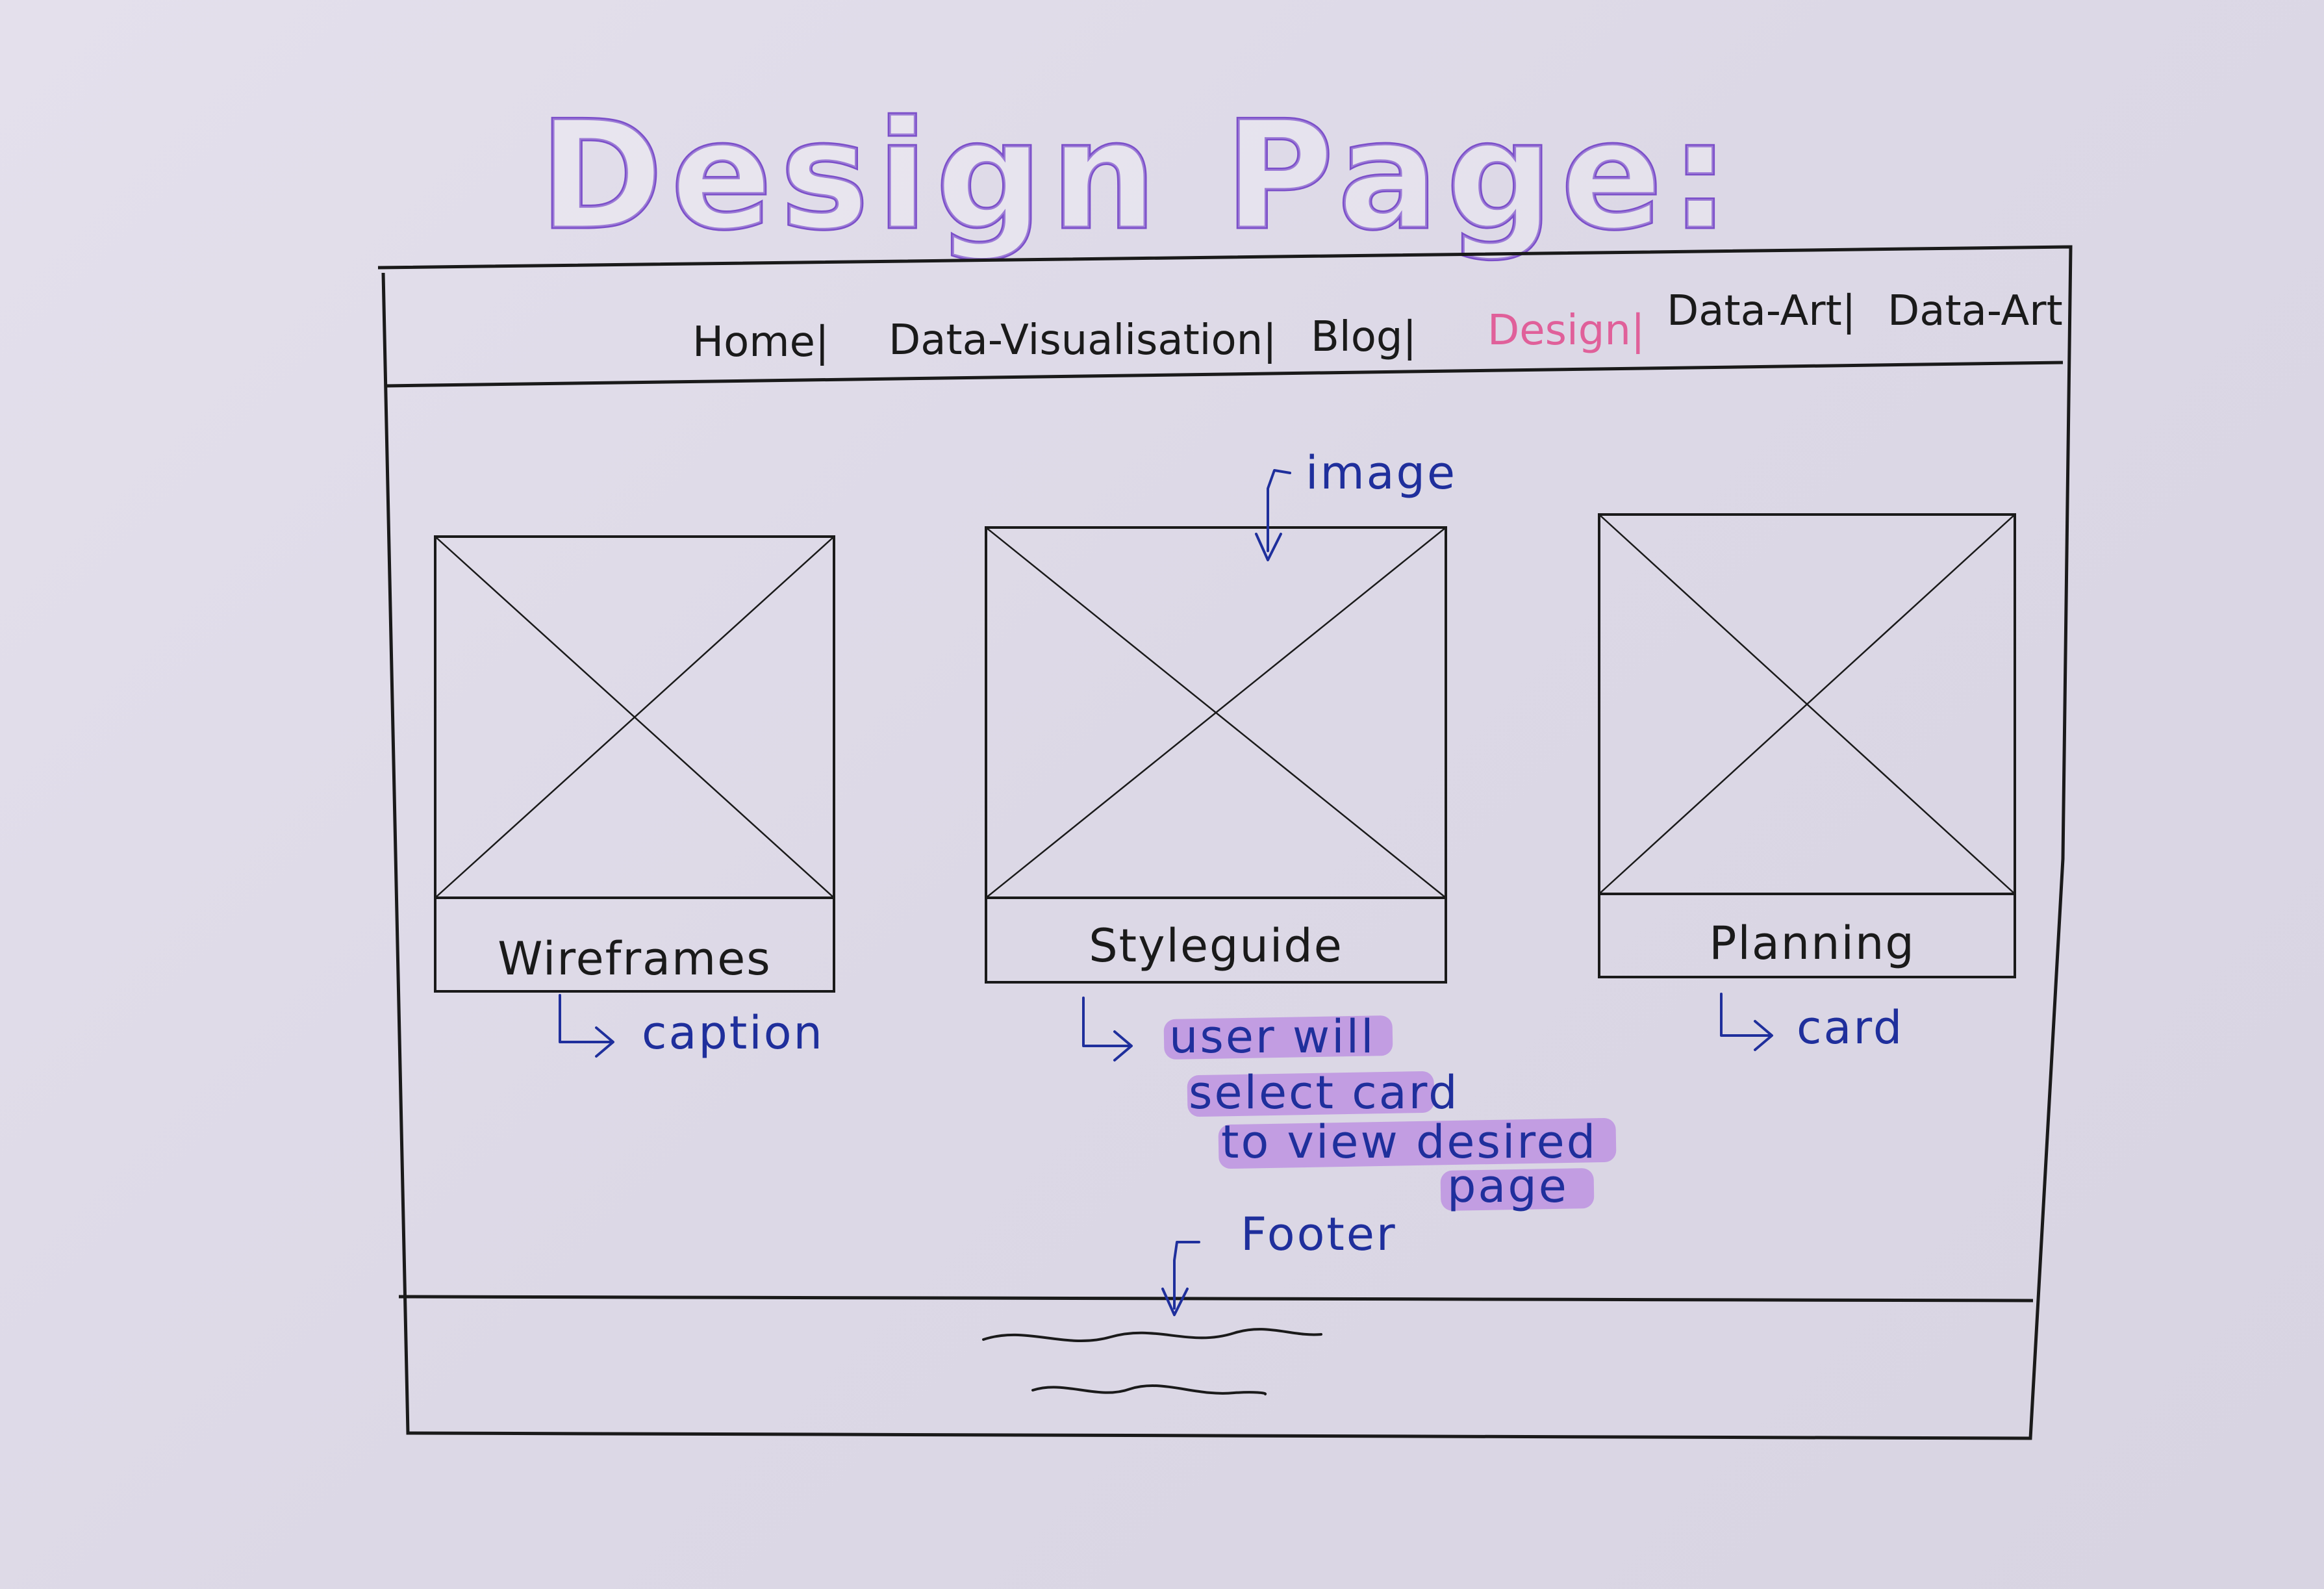 The width and height of the screenshot is (2324, 1589). I want to click on header-divider, so click(1224, 374).